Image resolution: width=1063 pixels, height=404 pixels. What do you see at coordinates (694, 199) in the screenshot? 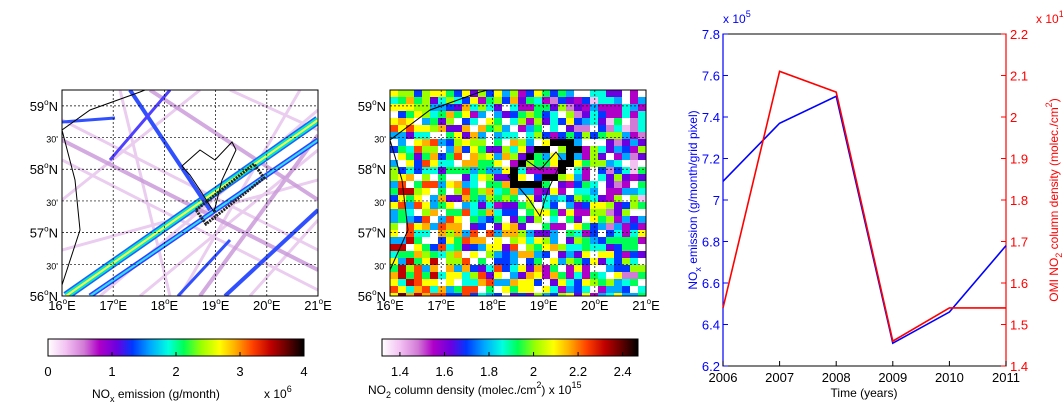
I see `left-axis-label: NOx emission (g/month/grid pixel)` at bounding box center [694, 199].